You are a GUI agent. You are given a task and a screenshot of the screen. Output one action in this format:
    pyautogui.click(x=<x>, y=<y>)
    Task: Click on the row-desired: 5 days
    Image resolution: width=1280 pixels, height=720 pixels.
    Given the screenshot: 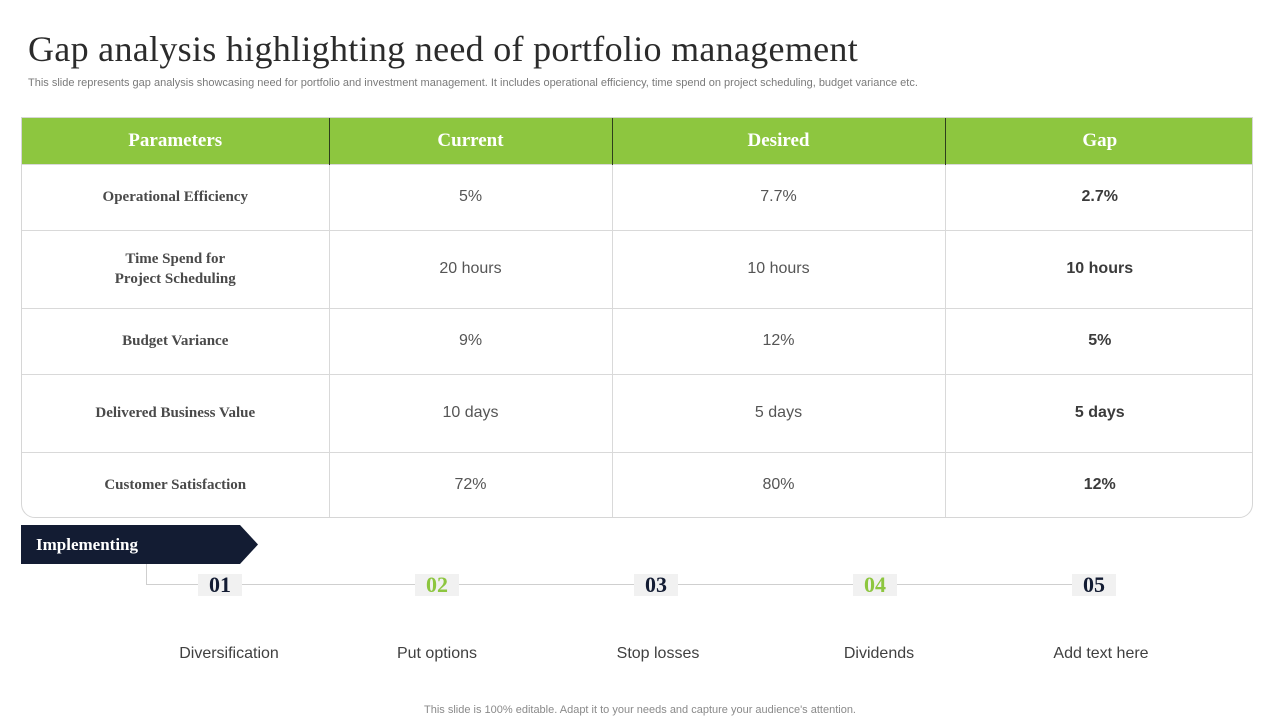 What is the action you would take?
    pyautogui.click(x=779, y=412)
    